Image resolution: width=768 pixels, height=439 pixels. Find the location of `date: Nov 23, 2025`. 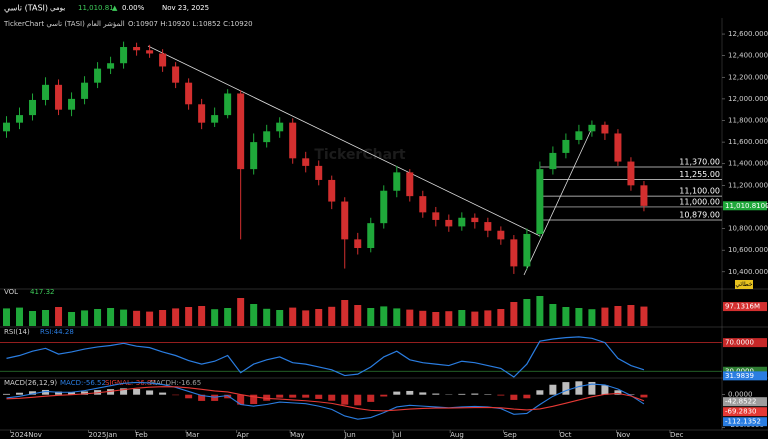

date: Nov 23, 2025 is located at coordinates (185, 8).